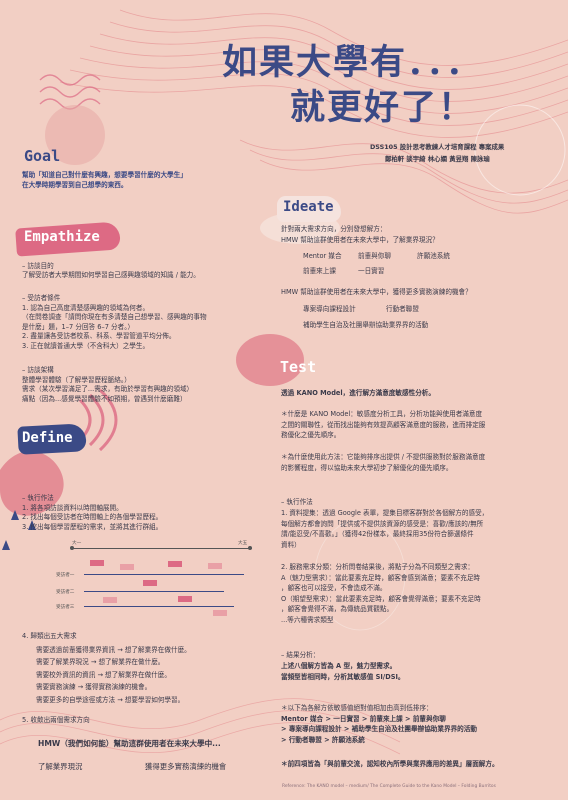 This screenshot has width=568, height=800. What do you see at coordinates (378, 567) in the screenshot?
I see `test-text-line: 2. 服務需求分類：分析問卷結果後，將點子分為不同類型之需求：` at bounding box center [378, 567].